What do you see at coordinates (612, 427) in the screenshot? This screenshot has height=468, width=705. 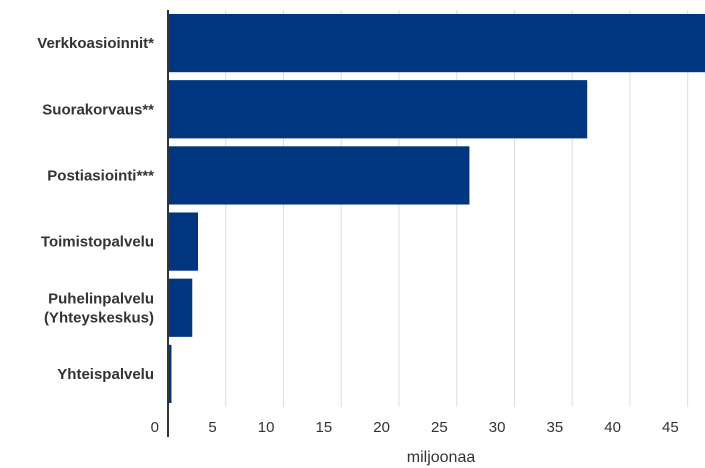 I see `x-tick-label-40: 40` at bounding box center [612, 427].